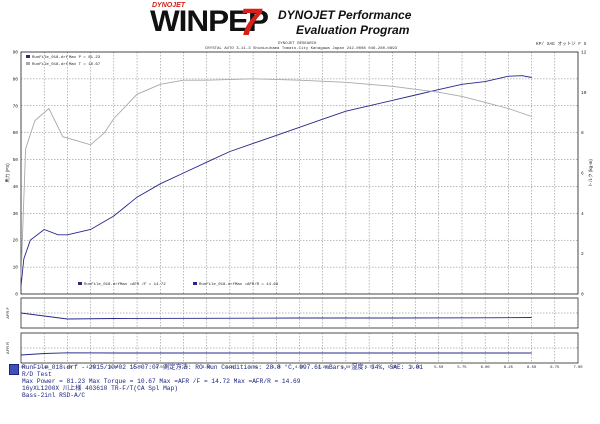 This screenshot has height=424, width=600. Describe the element at coordinates (439, 368) in the screenshot. I see `x-tick-label: 5.50` at that location.